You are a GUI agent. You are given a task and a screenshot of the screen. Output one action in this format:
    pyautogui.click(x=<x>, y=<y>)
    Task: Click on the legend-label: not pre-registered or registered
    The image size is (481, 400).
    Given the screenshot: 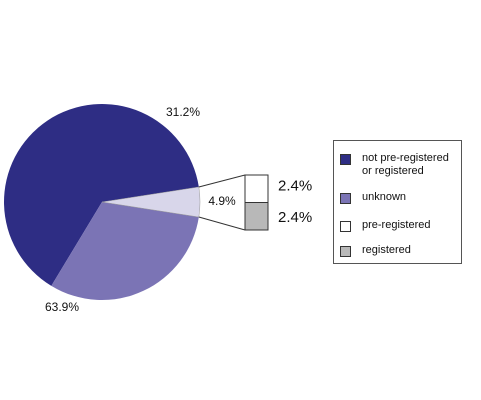 What is the action you would take?
    pyautogui.click(x=405, y=164)
    